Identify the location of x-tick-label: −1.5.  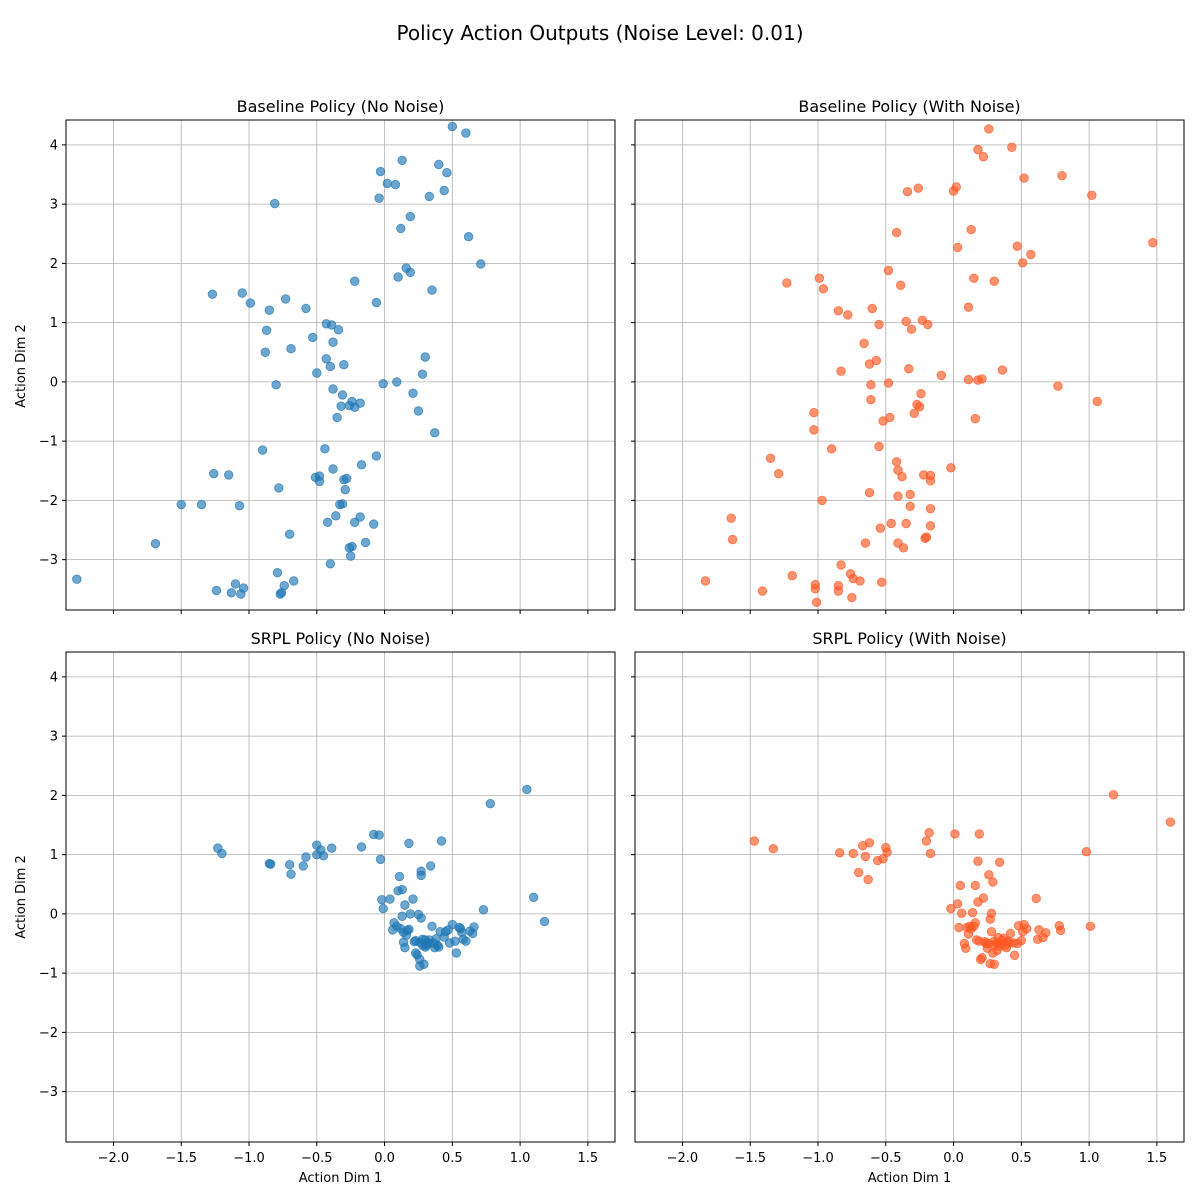
(181, 1158).